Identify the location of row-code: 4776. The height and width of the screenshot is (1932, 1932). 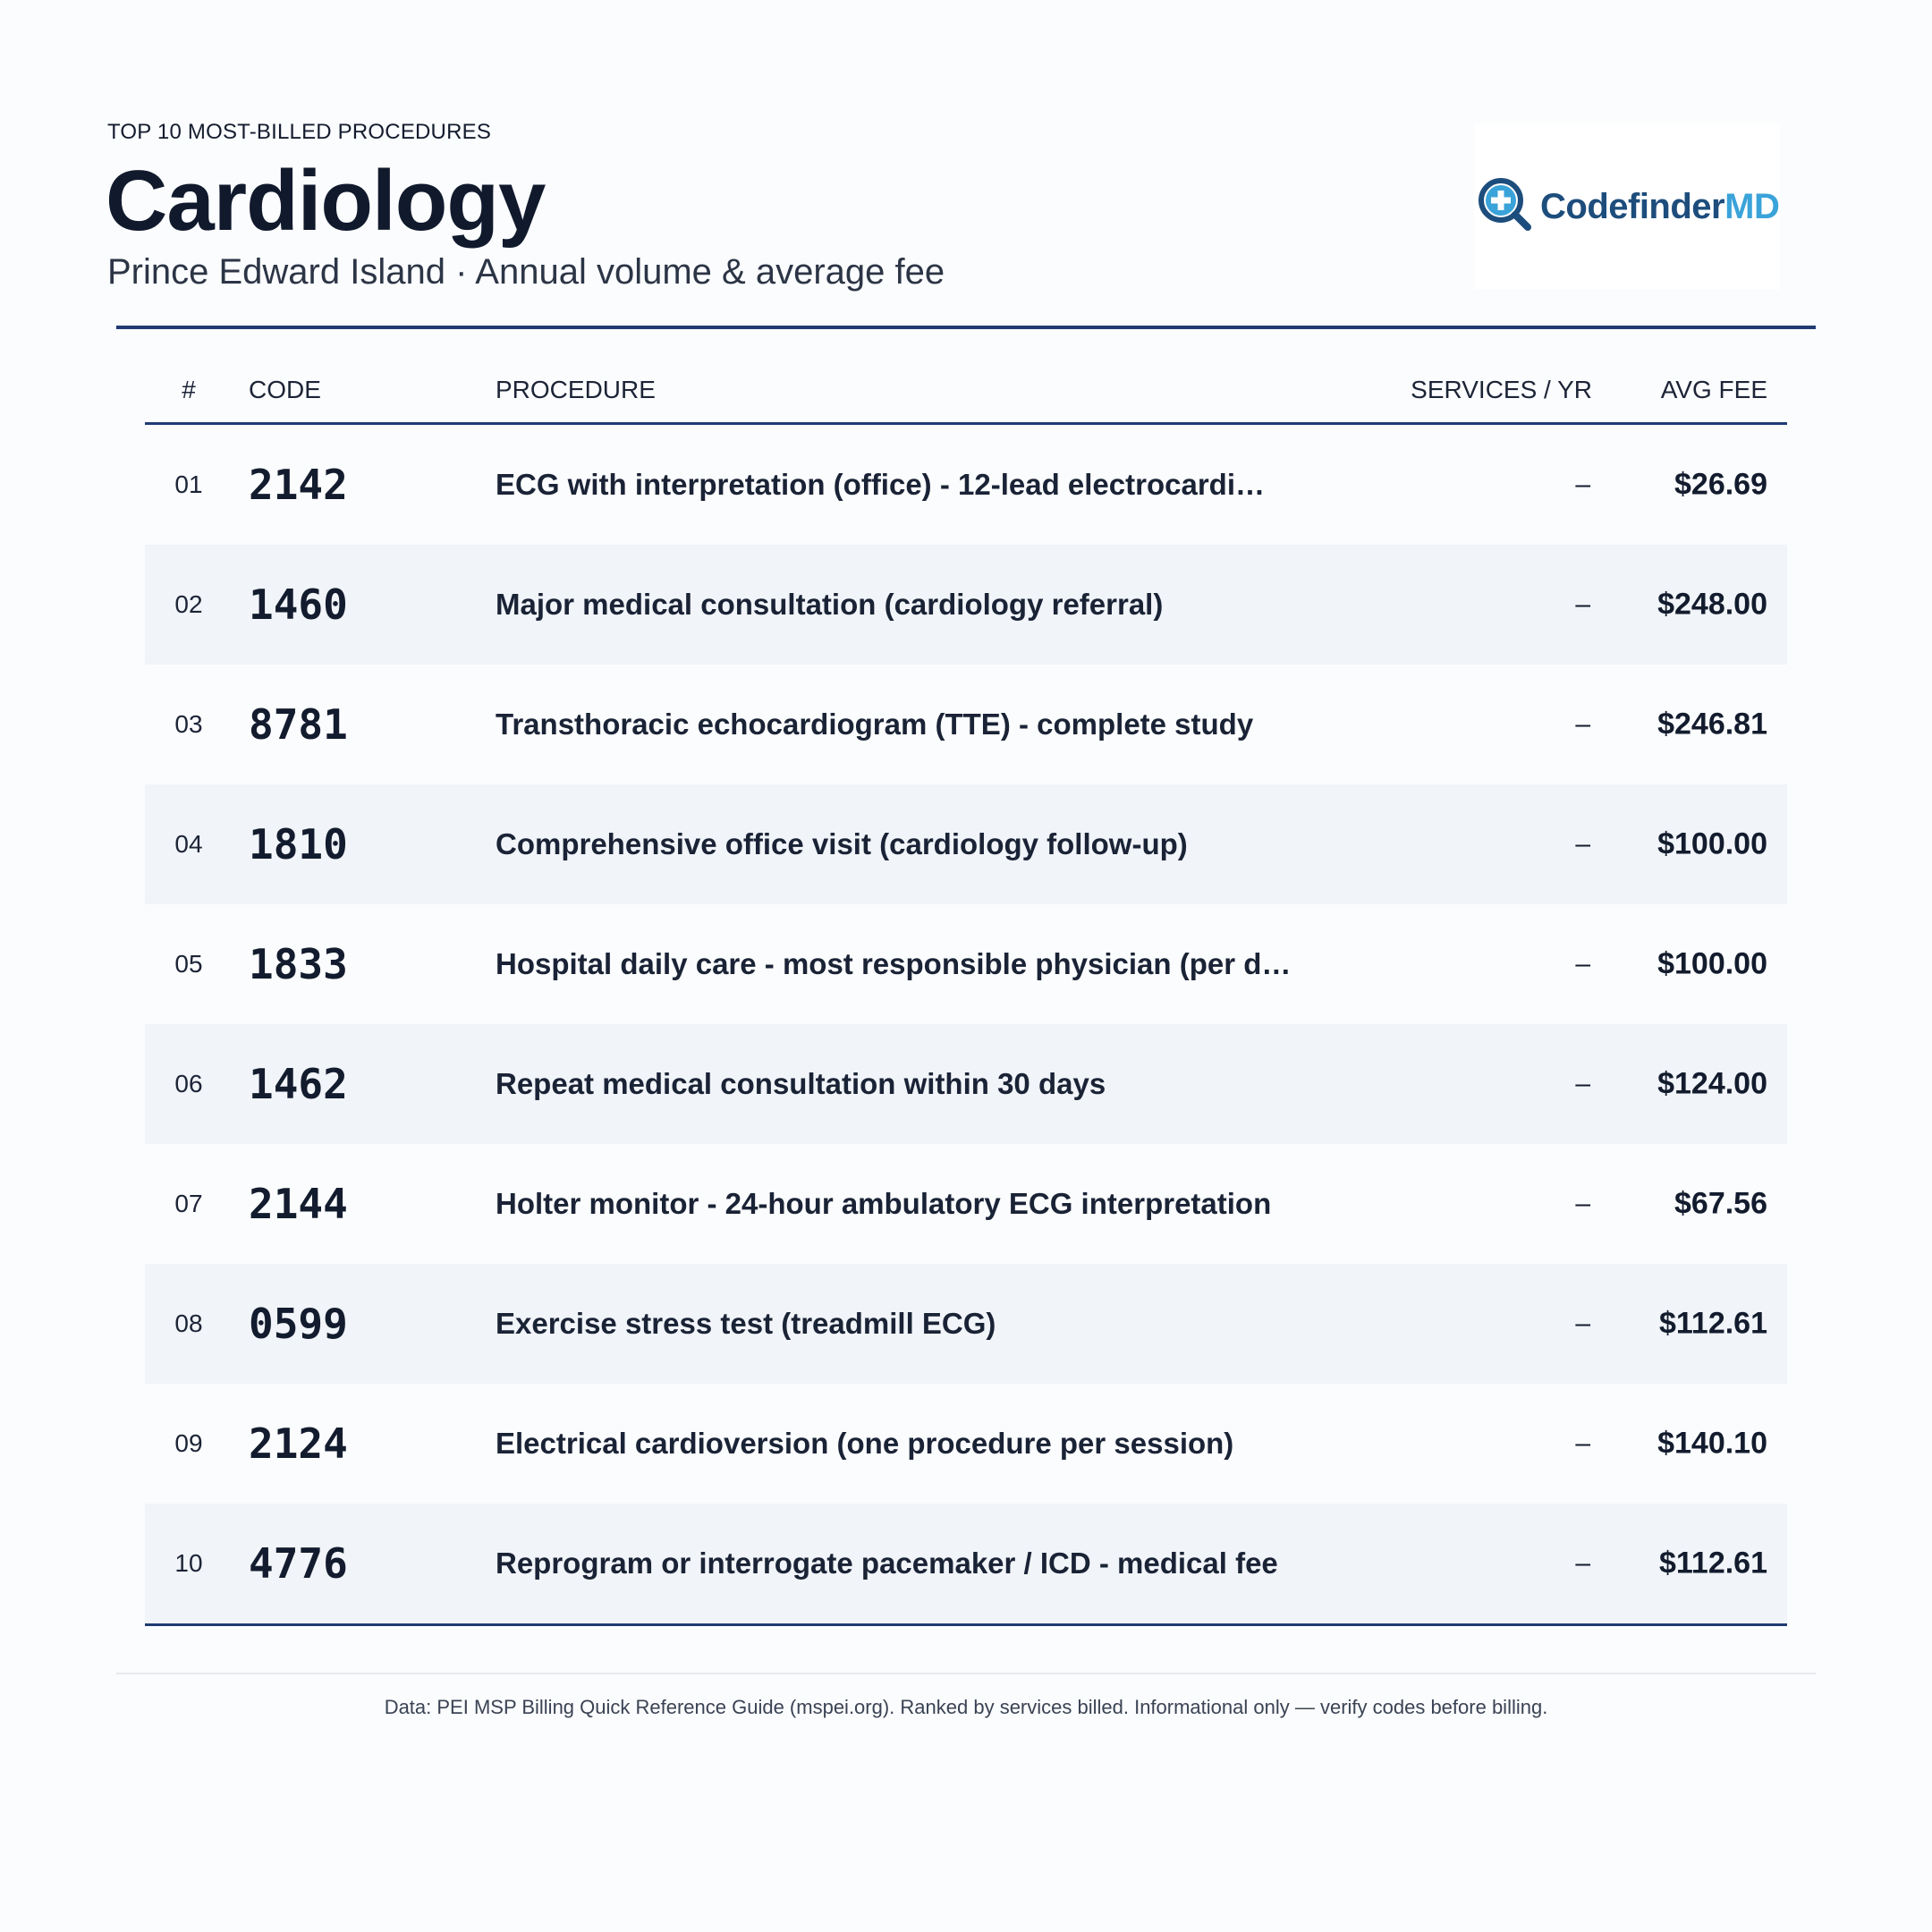
(298, 1563).